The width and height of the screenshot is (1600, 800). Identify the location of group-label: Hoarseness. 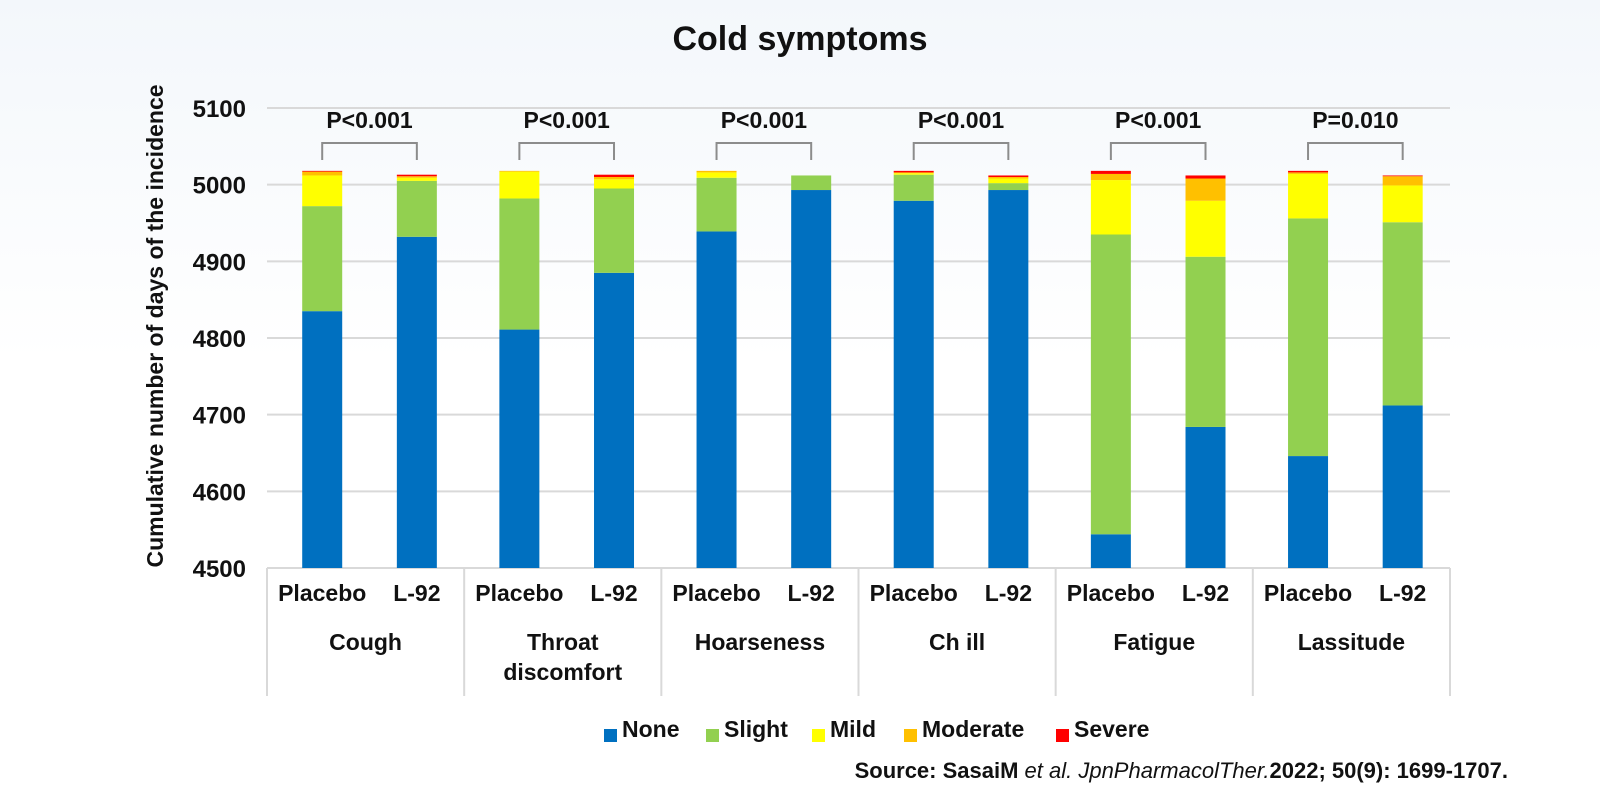
(760, 642).